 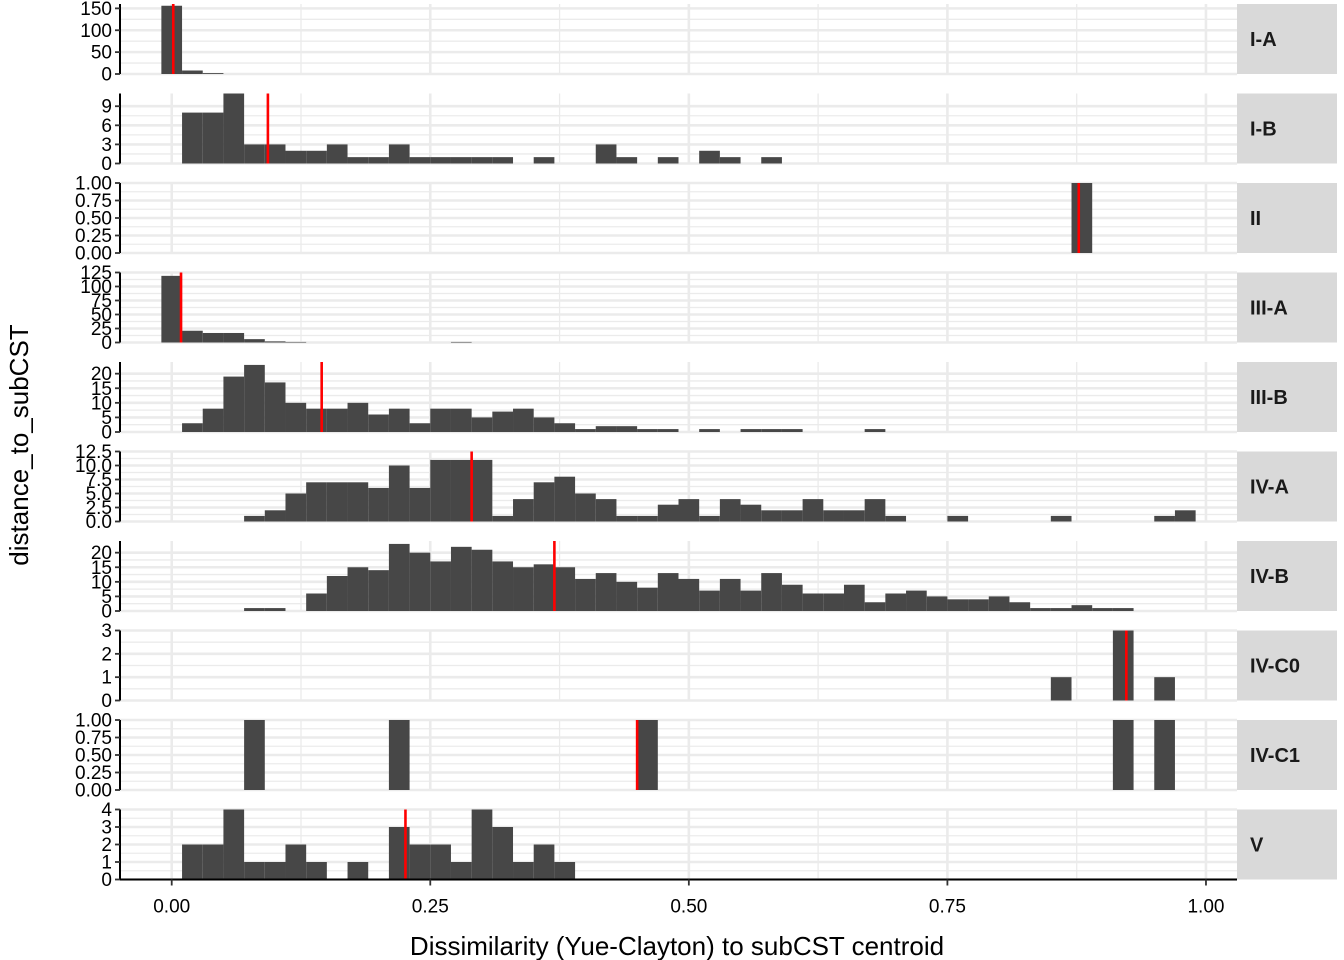 I want to click on facet-strip-label: IV-C0, so click(x=1275, y=667).